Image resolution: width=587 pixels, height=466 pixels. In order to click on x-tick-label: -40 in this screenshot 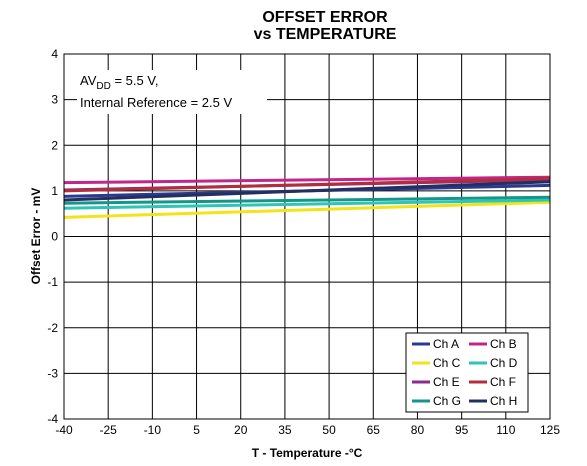, I will do `click(64, 430)`.